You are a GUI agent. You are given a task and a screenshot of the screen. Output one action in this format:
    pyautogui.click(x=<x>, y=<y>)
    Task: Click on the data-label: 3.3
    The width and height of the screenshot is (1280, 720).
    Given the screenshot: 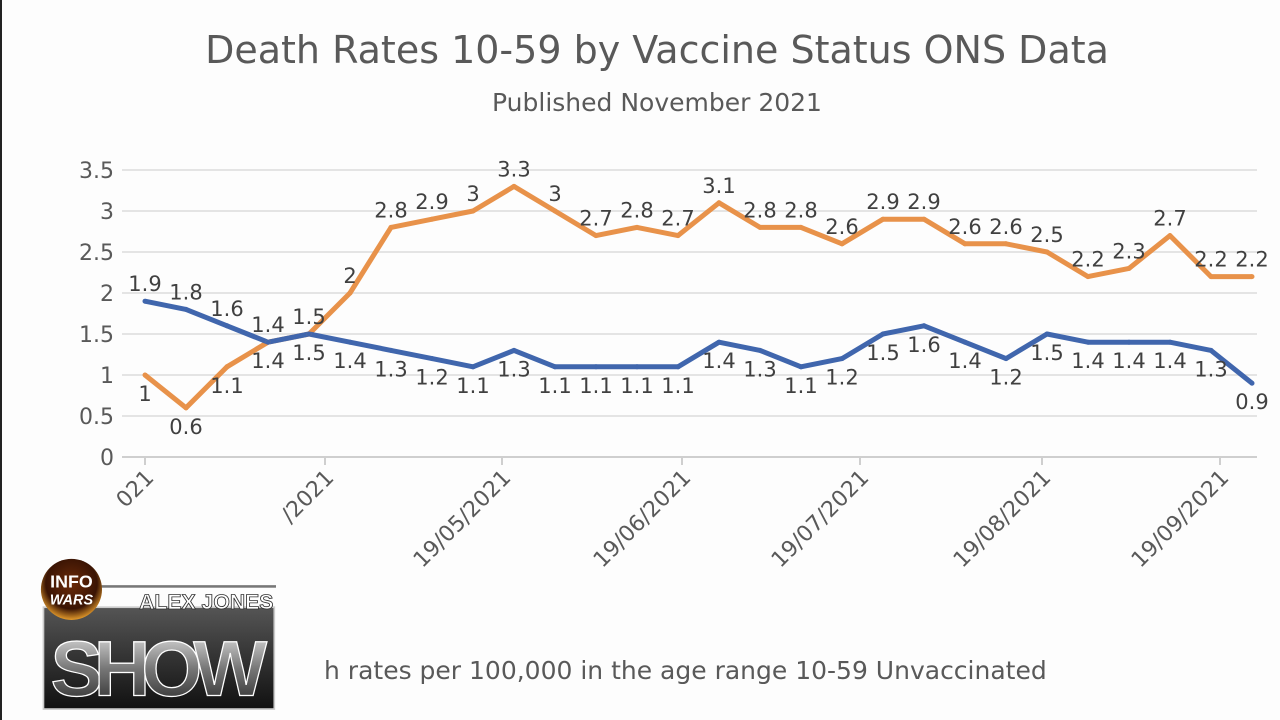 What is the action you would take?
    pyautogui.click(x=513, y=169)
    